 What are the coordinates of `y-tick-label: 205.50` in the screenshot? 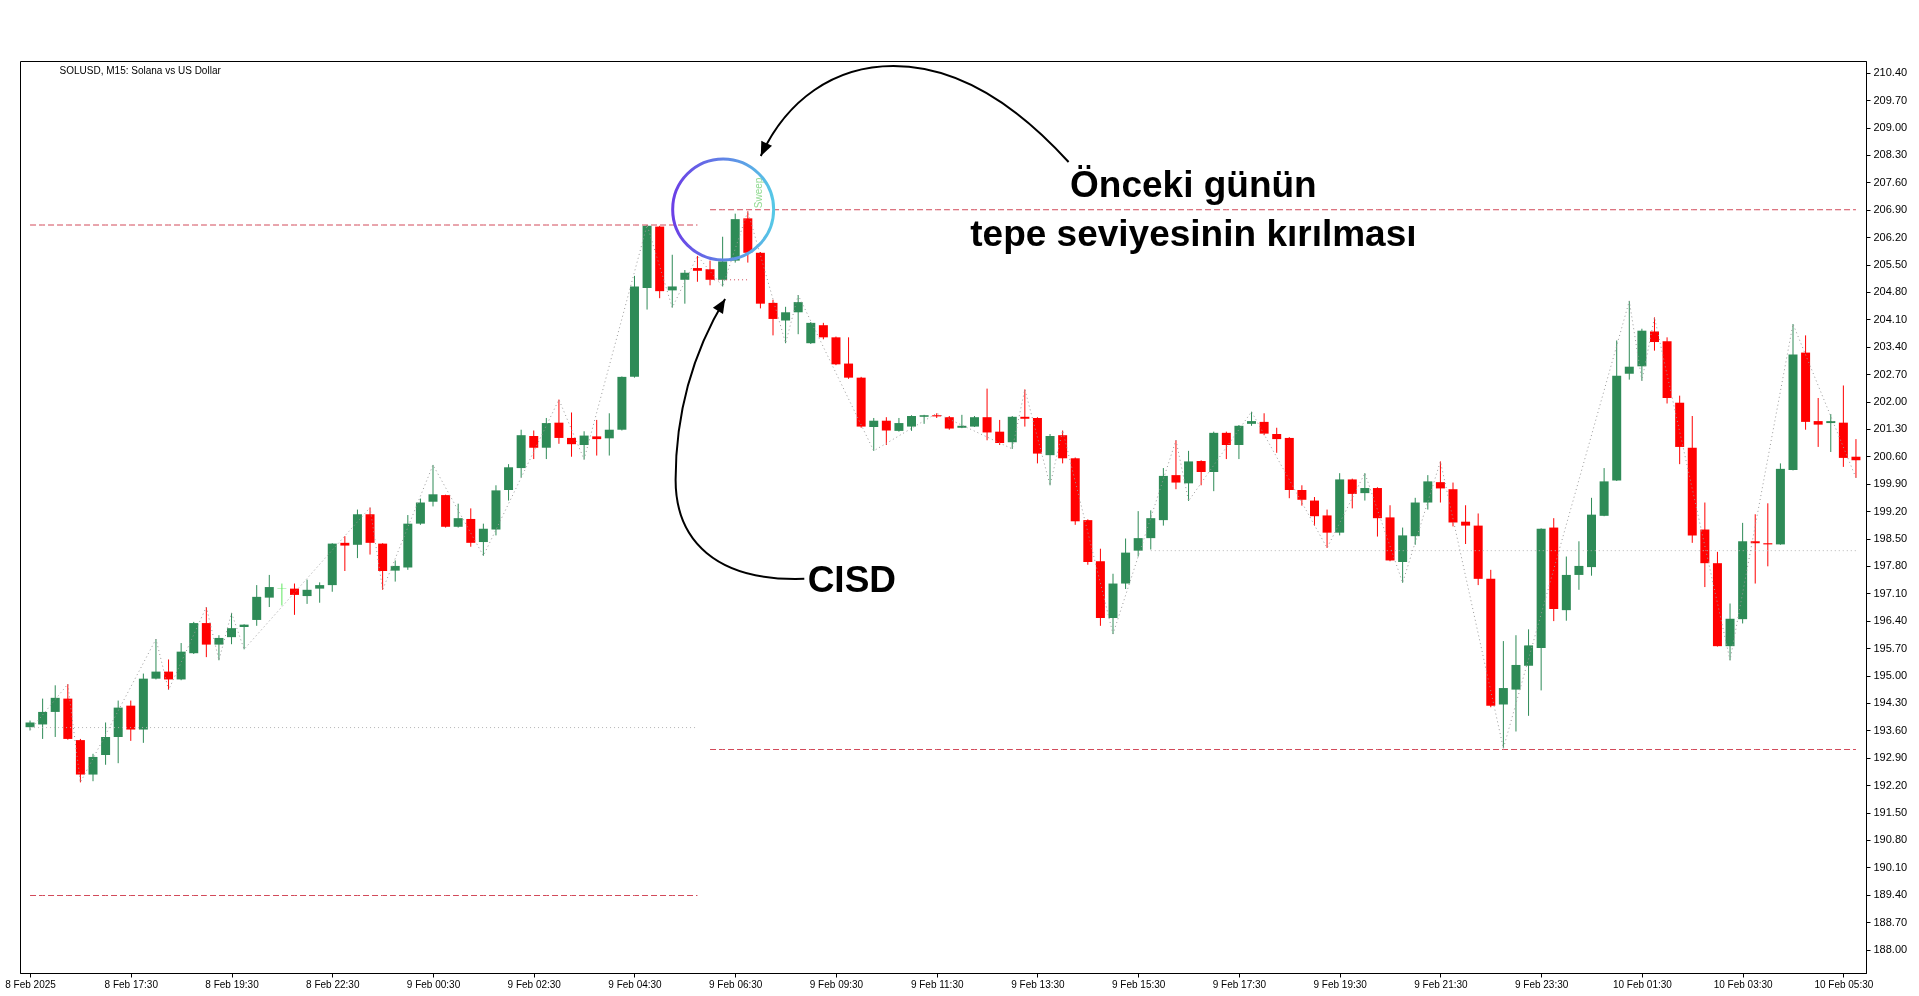 It's located at (1890, 264).